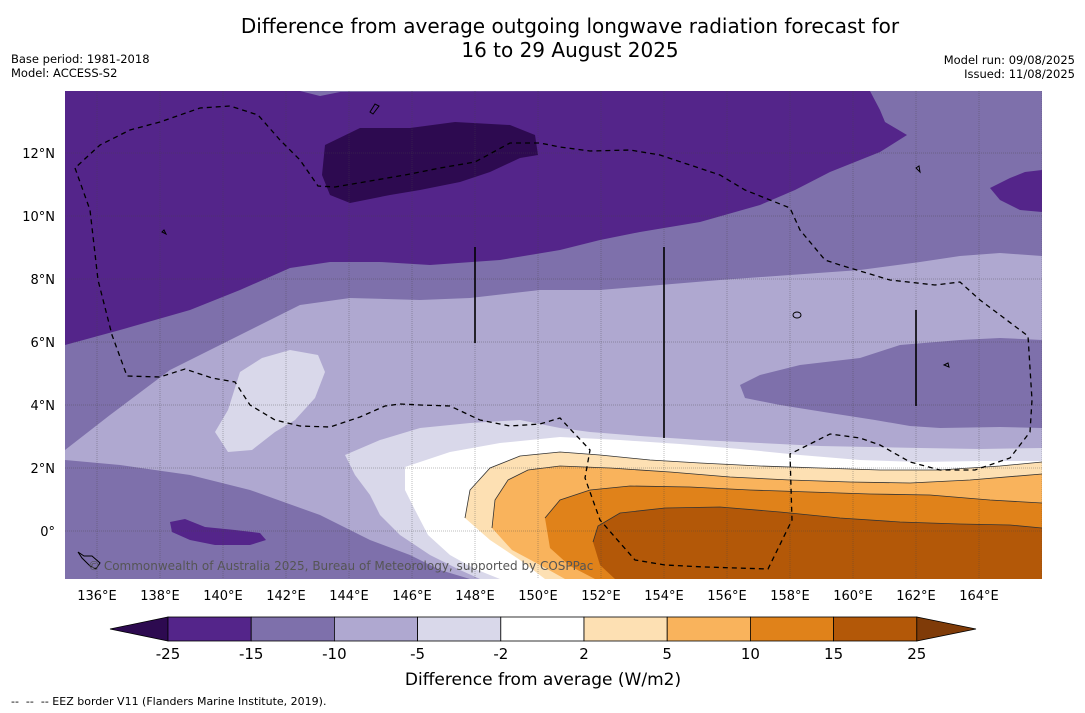 Image resolution: width=1085 pixels, height=713 pixels. Describe the element at coordinates (286, 596) in the screenshot. I see `lon-tick-label: 142°E` at that location.